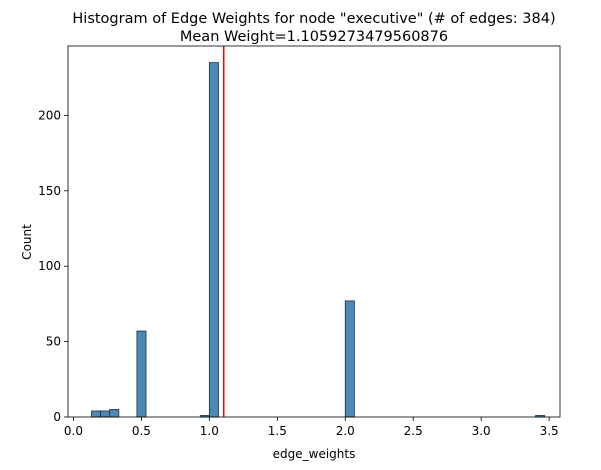 The height and width of the screenshot is (470, 601). I want to click on x-tick-label-6: 3.0, so click(481, 431).